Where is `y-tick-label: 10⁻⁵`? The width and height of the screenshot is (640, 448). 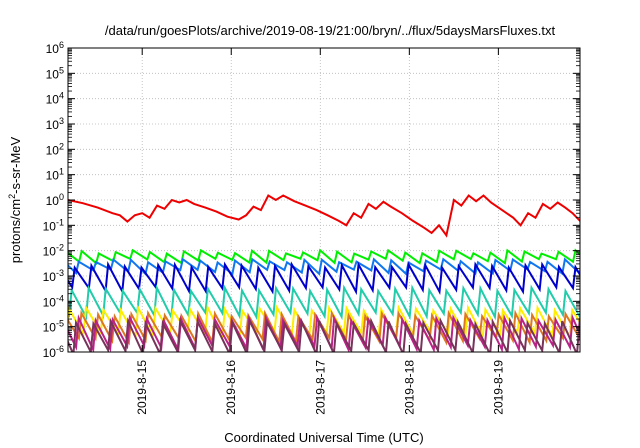 y-tick-label: 10⁻⁵ is located at coordinates (53, 327).